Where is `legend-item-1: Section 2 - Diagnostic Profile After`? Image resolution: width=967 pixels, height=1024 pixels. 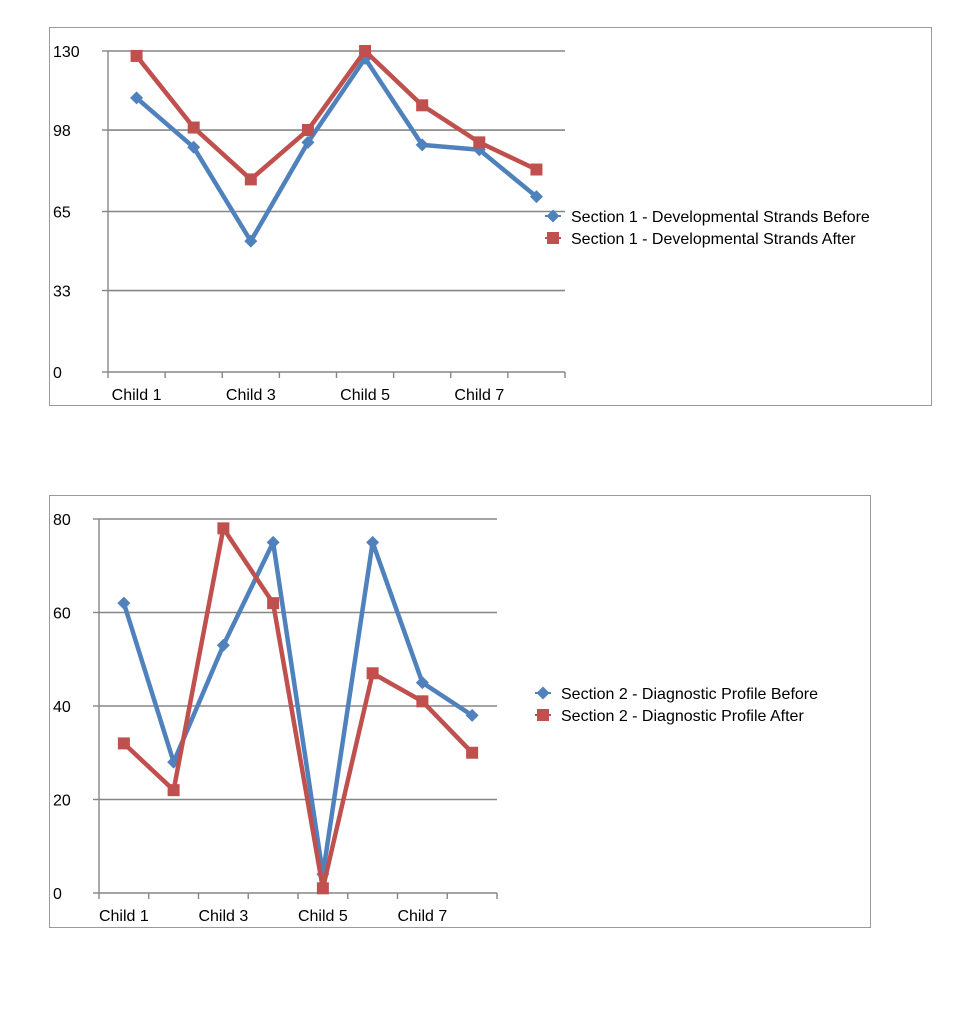
legend-item-1: Section 2 - Diagnostic Profile After is located at coordinates (669, 716).